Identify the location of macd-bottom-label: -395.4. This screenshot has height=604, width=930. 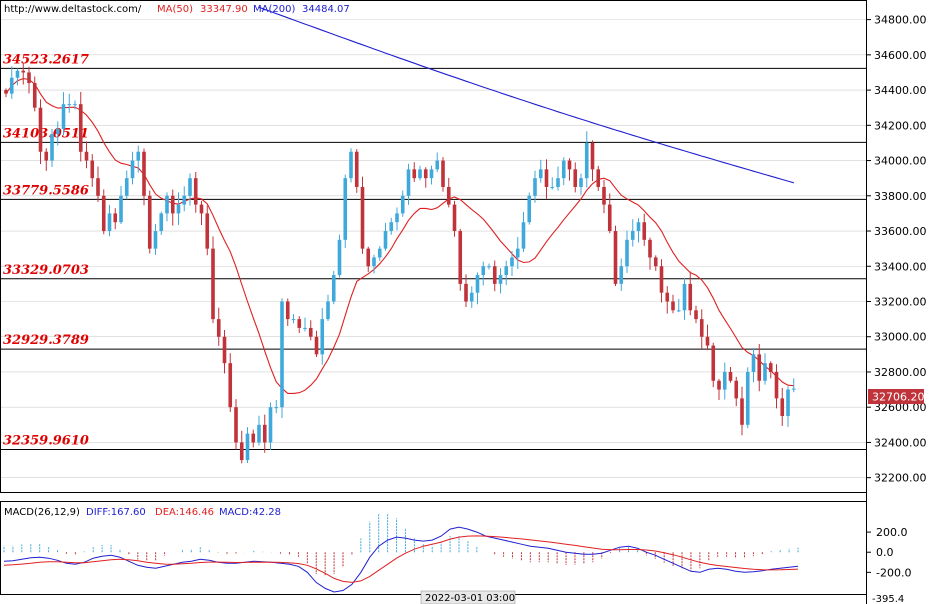
(888, 599).